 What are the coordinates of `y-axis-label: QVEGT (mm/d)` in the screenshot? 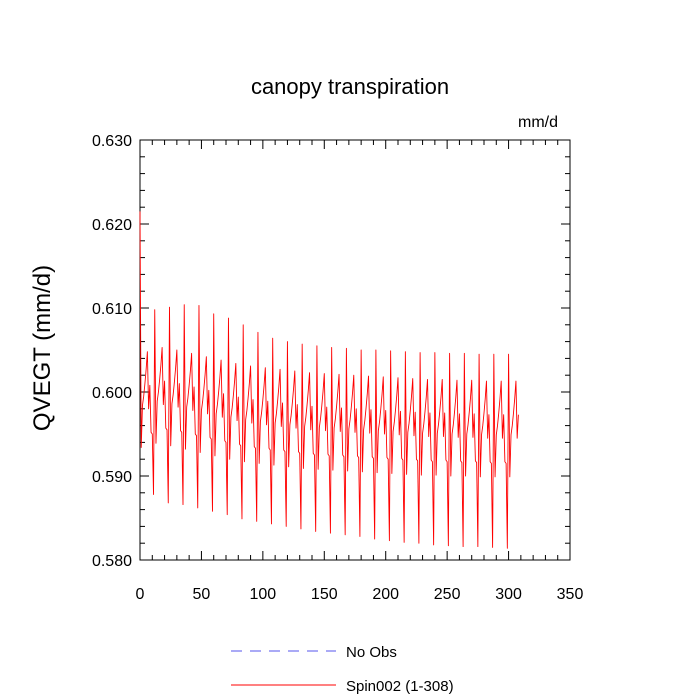 It's located at (42, 348).